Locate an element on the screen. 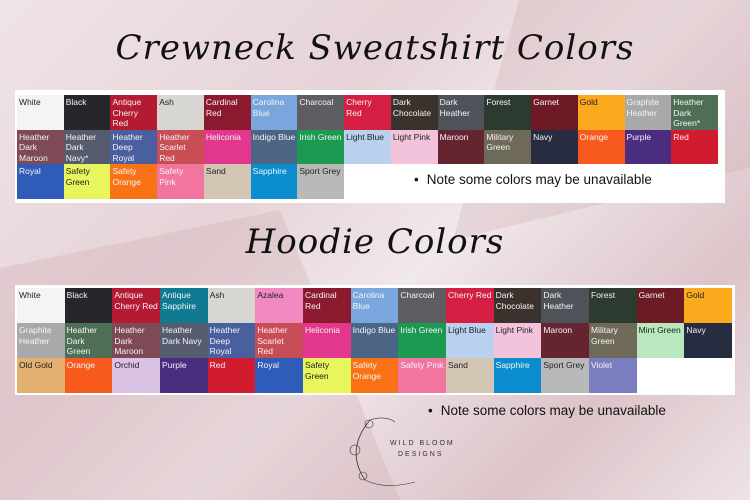 The height and width of the screenshot is (500, 750). hoodie-note: Note some colors may be unavailable is located at coordinates (547, 410).